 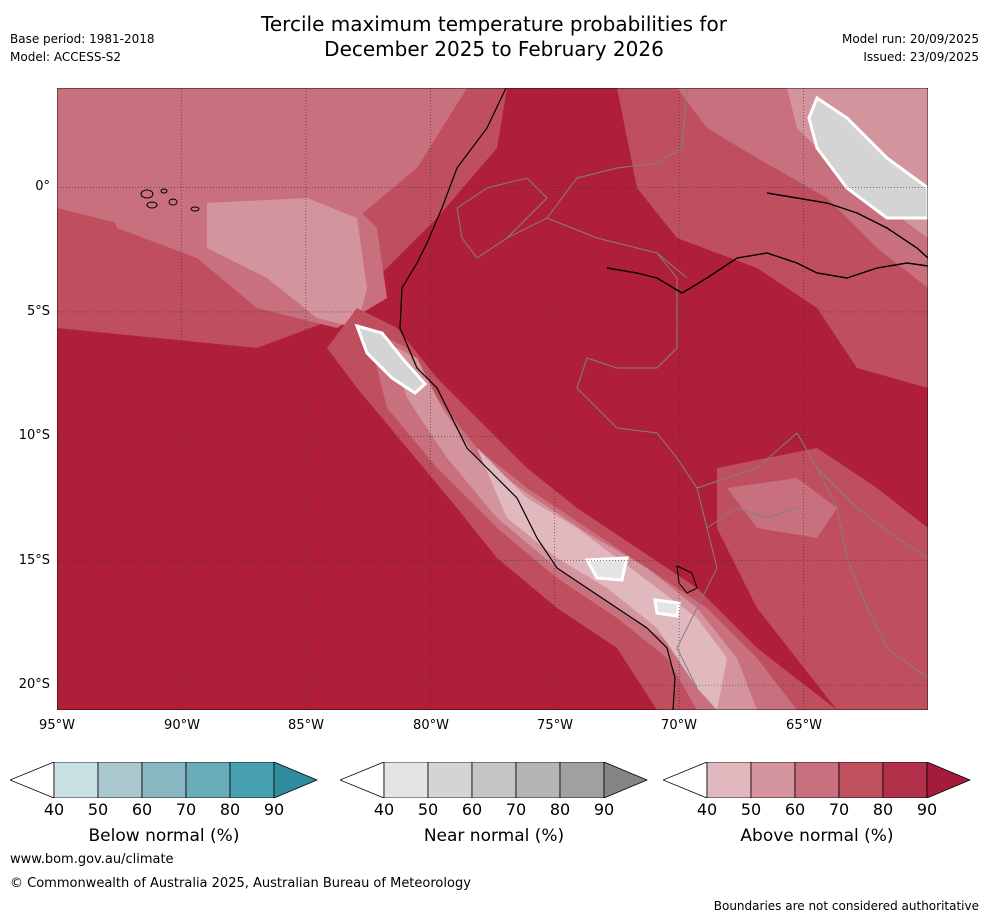 I want to click on near-normal-patch-northwest-brazil, so click(x=867, y=157).